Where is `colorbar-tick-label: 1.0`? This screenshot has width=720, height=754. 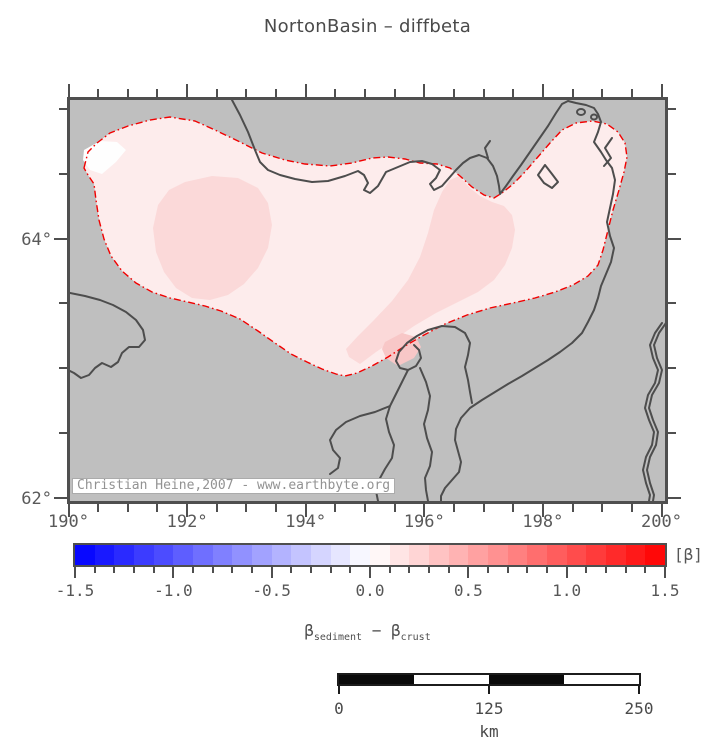 colorbar-tick-label: 1.0 is located at coordinates (567, 590).